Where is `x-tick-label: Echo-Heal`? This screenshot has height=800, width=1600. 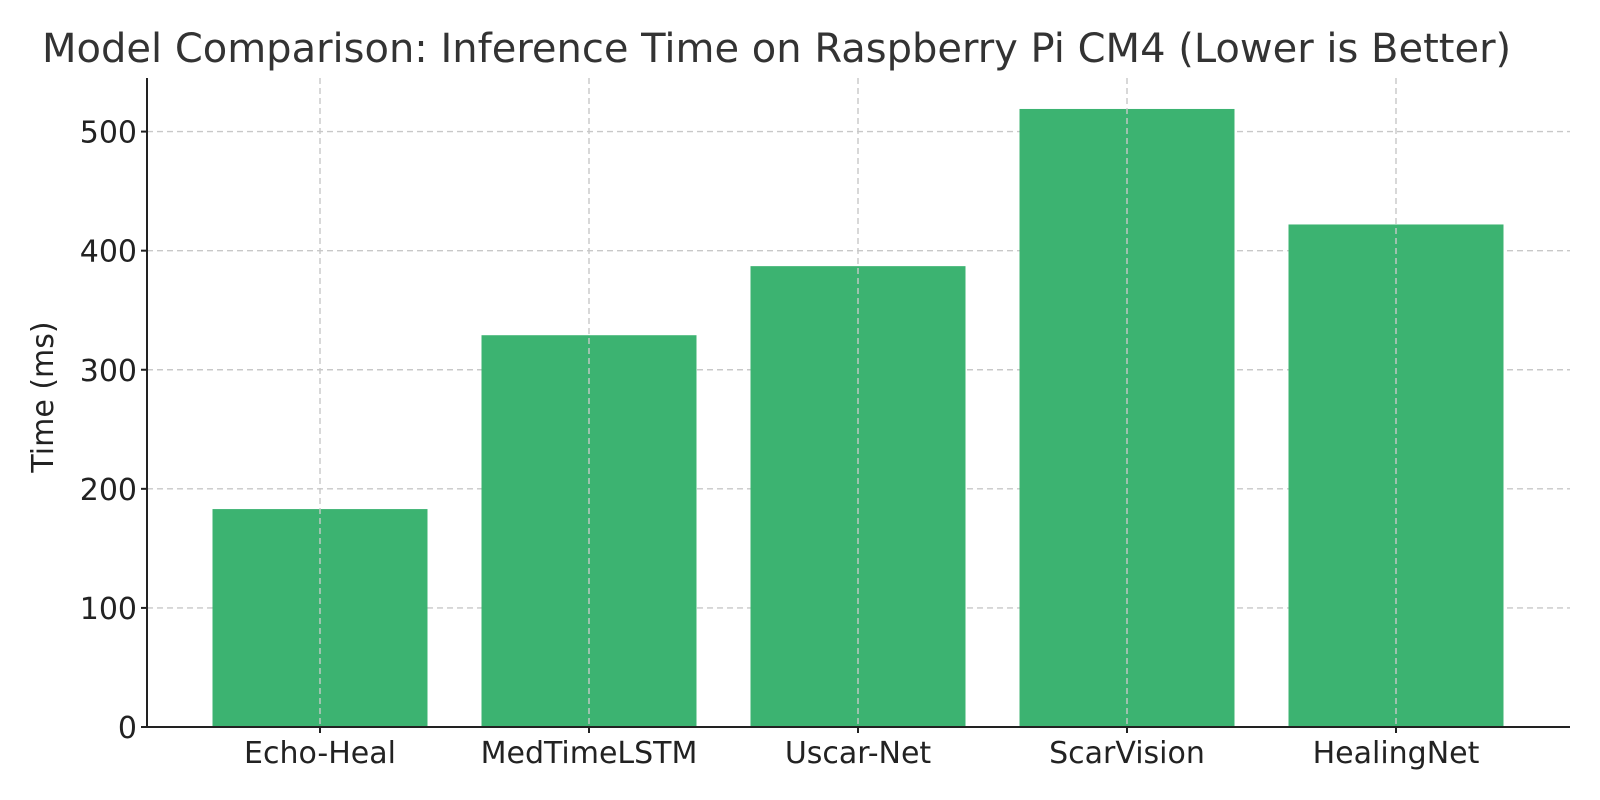
x-tick-label: Echo-Heal is located at coordinates (320, 753).